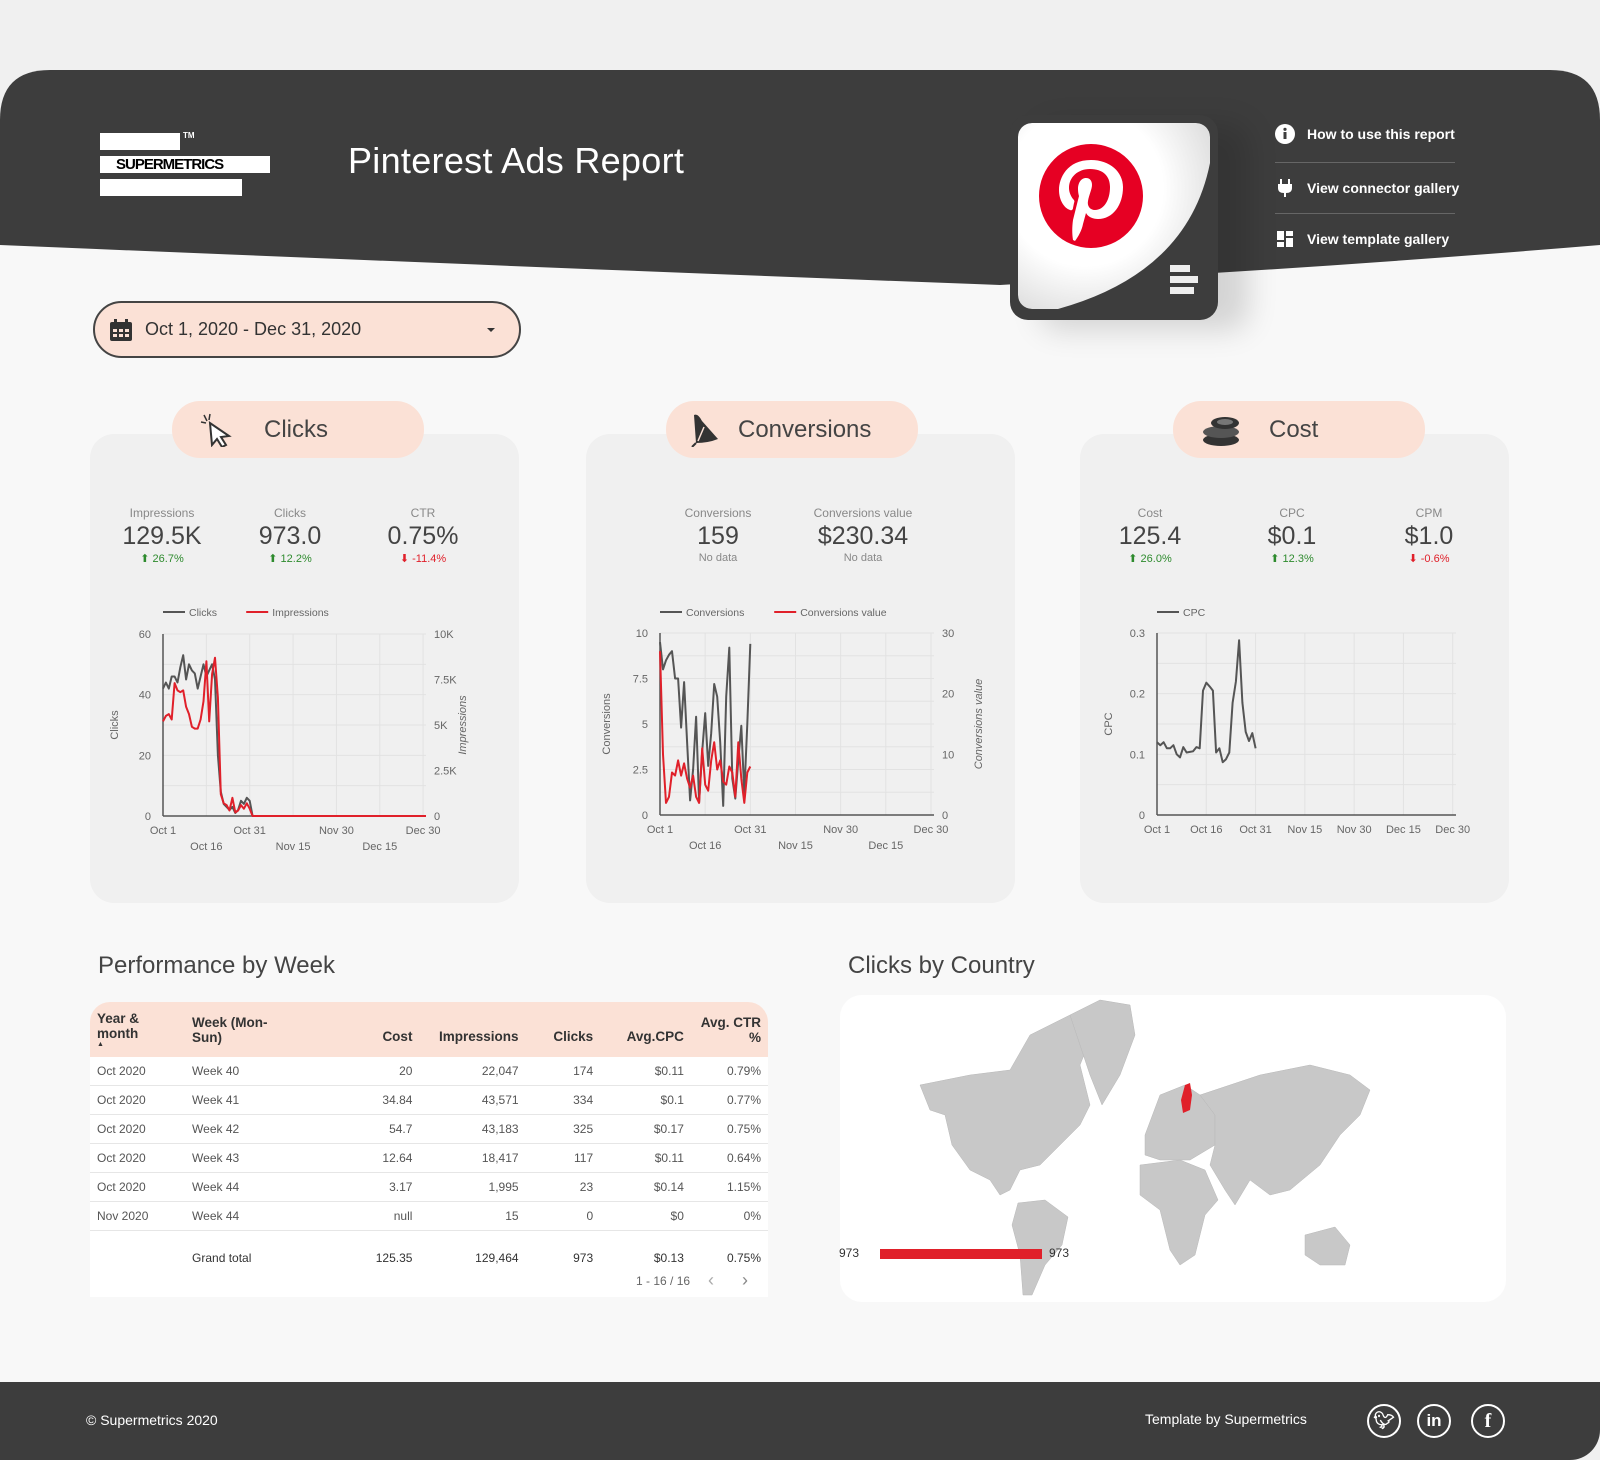 The height and width of the screenshot is (1460, 1600). Describe the element at coordinates (429, 1187) in the screenshot. I see `table-row: Oct 2020 Week 44 3.17 1,995 23 $0.14 1.15%` at that location.